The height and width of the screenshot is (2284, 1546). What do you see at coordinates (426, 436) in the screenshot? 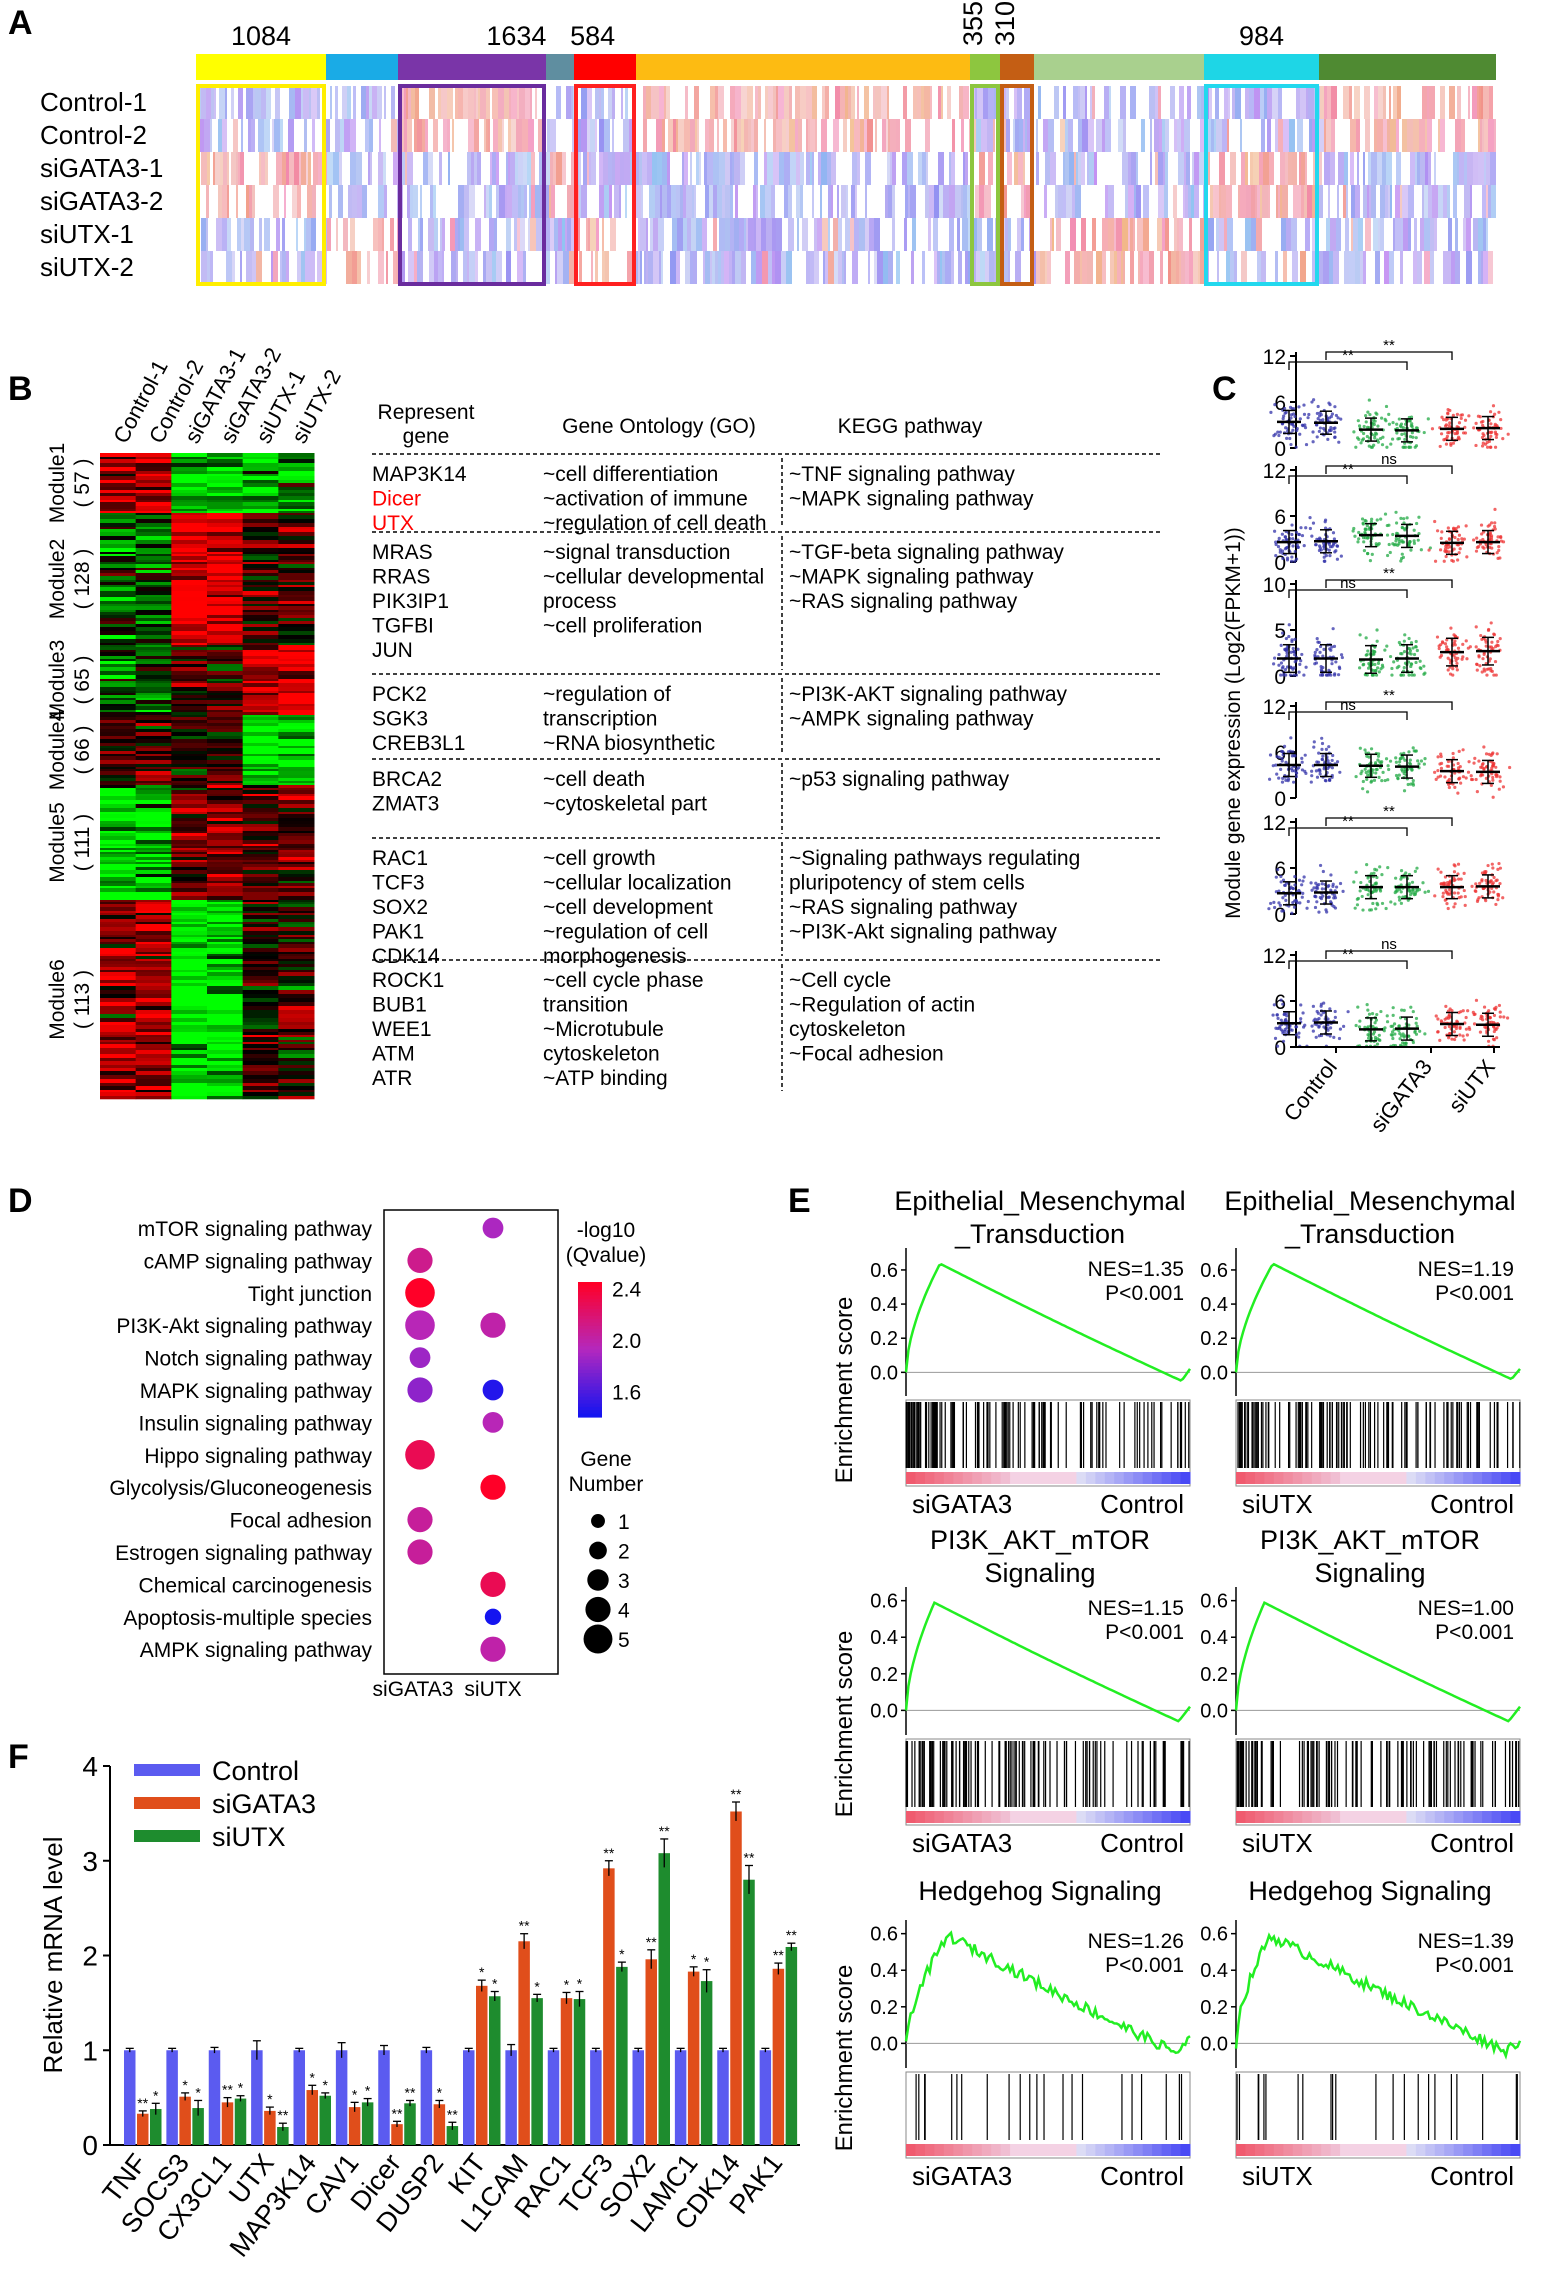
I see `header-gene: gene` at bounding box center [426, 436].